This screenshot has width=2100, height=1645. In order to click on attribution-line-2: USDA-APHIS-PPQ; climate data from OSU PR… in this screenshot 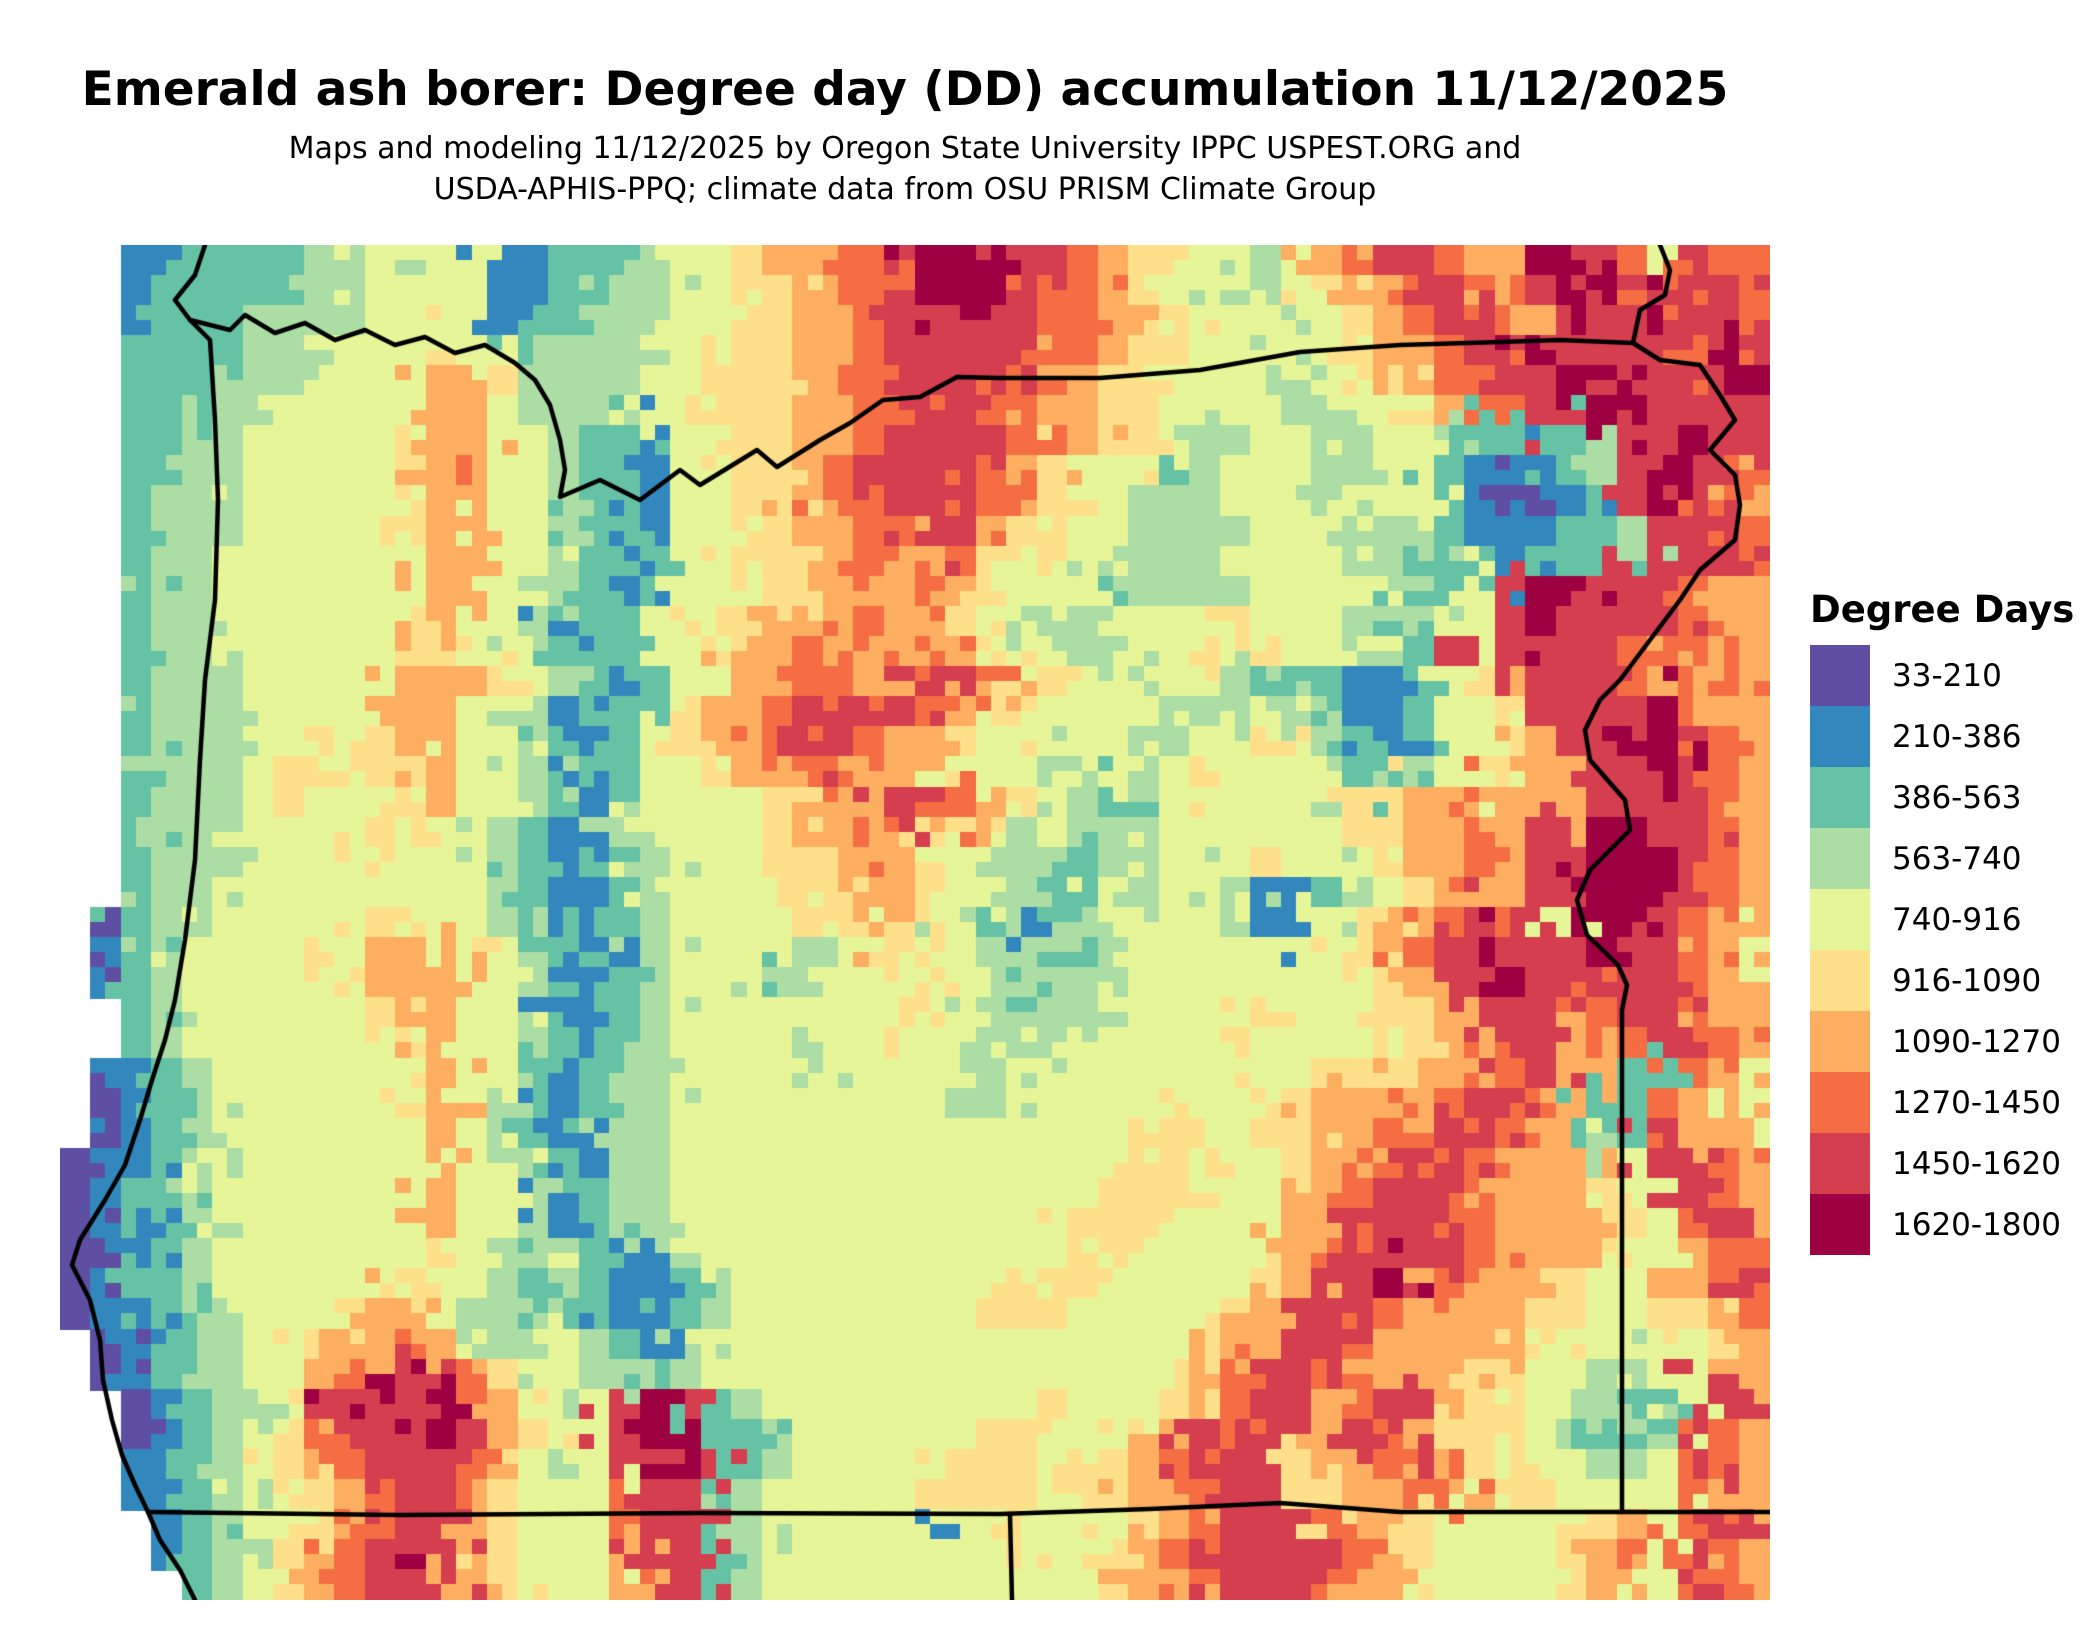, I will do `click(905, 189)`.